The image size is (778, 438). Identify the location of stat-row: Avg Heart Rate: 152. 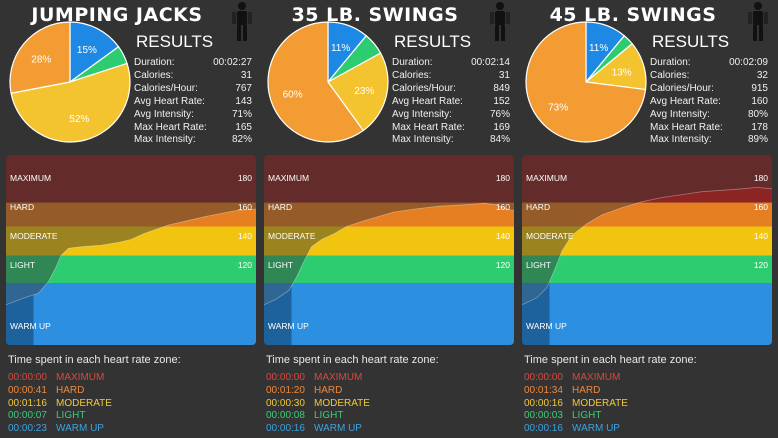
(451, 102).